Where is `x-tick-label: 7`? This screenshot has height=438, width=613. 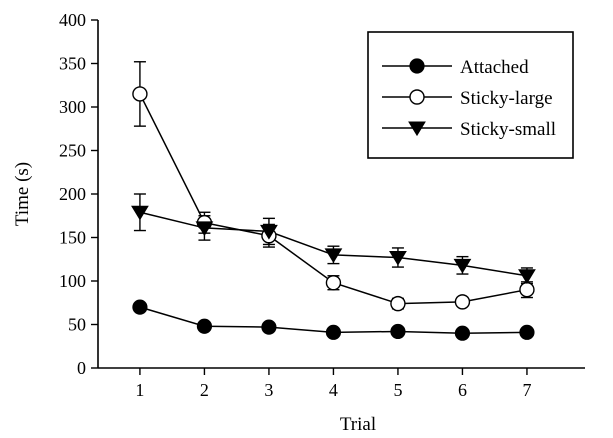
x-tick-label: 7 is located at coordinates (526, 390).